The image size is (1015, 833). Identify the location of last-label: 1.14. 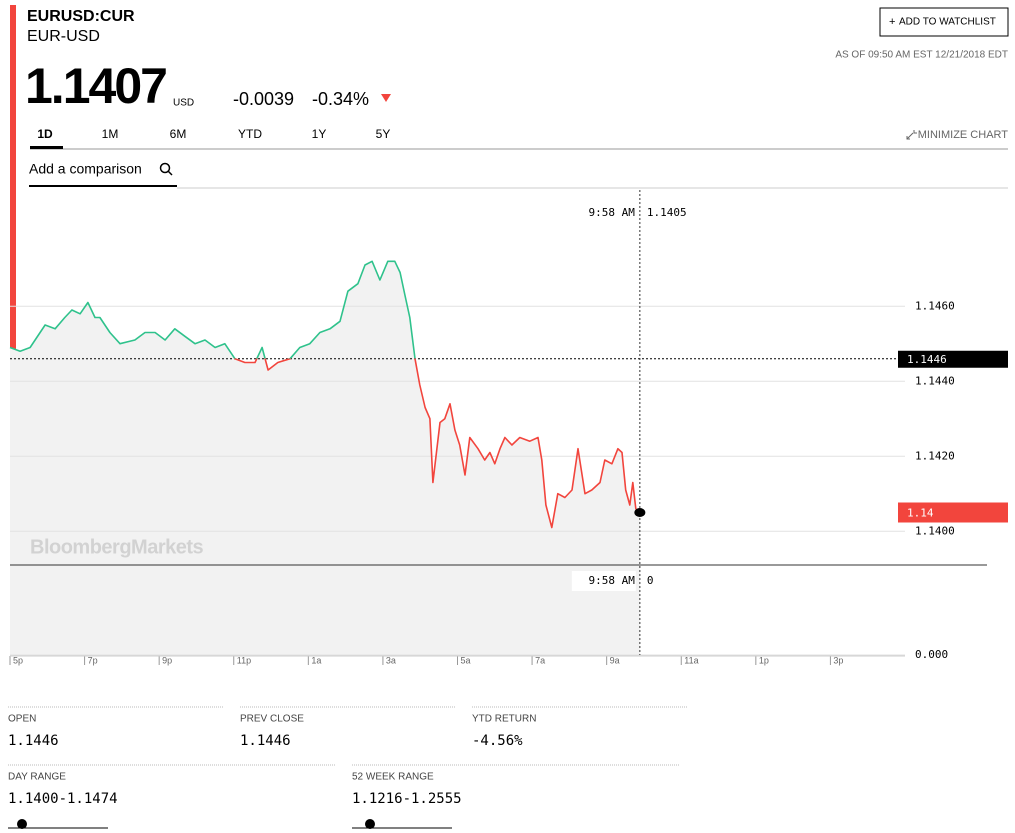
(920, 513).